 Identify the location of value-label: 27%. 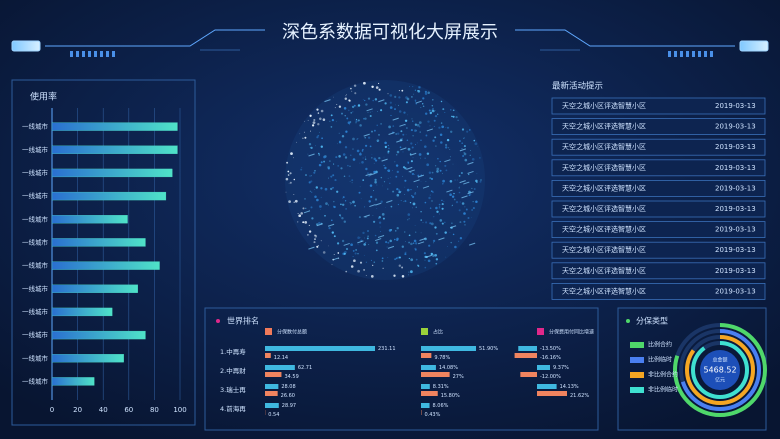
(458, 377).